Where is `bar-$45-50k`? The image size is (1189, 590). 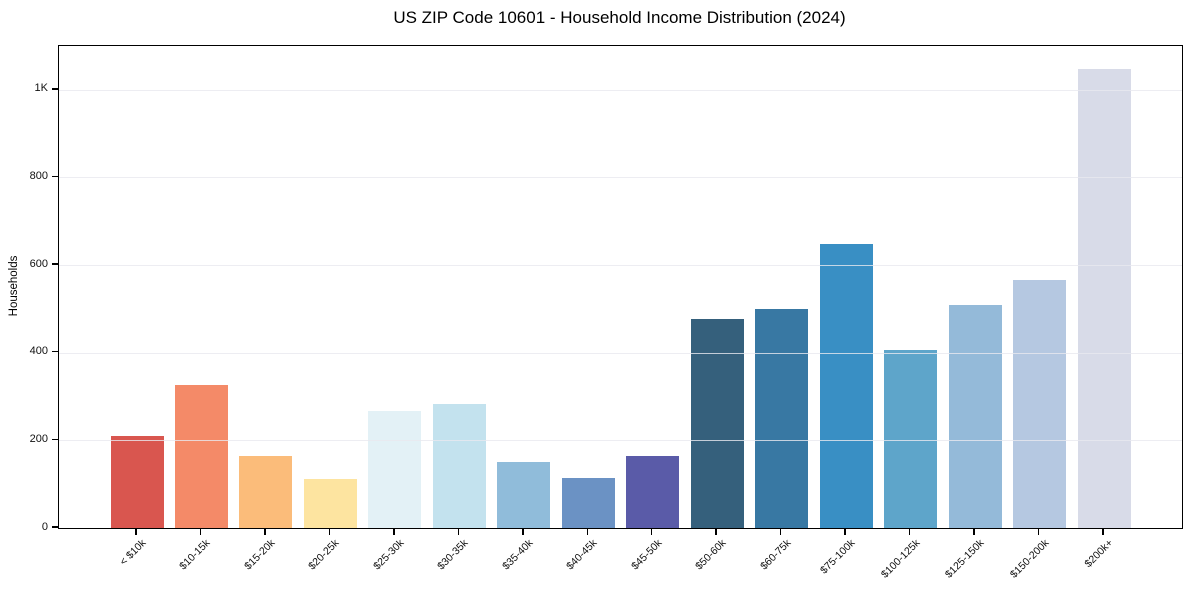
bar-$45-50k is located at coordinates (653, 492).